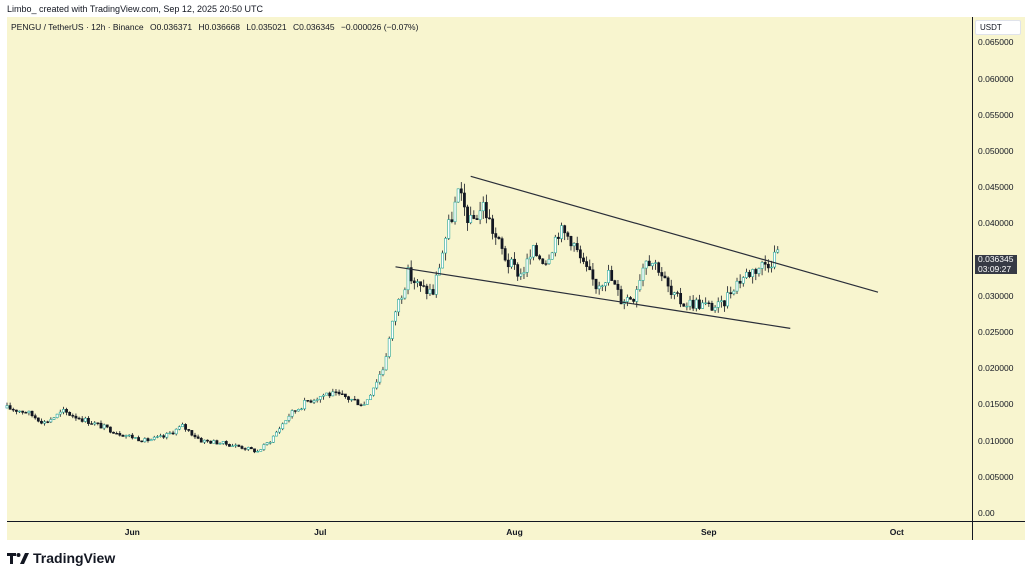 The width and height of the screenshot is (1032, 578). What do you see at coordinates (996, 295) in the screenshot?
I see `price-tick-label: 0.030000` at bounding box center [996, 295].